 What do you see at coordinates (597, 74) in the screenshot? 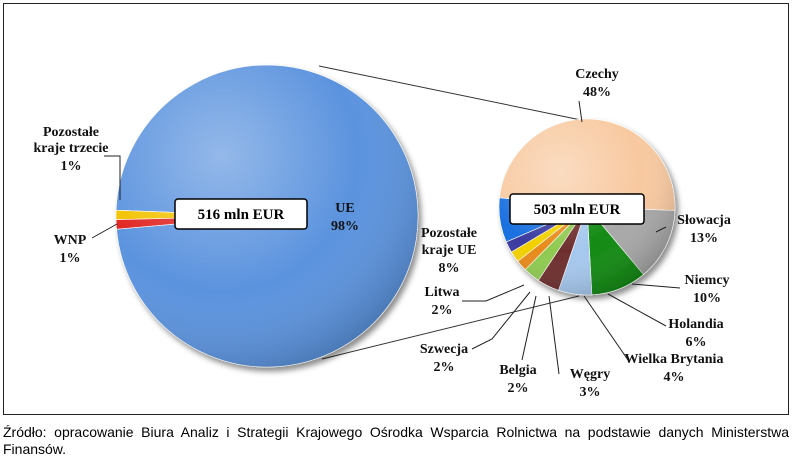
I see `pie2-label-czechy: Czechy` at bounding box center [597, 74].